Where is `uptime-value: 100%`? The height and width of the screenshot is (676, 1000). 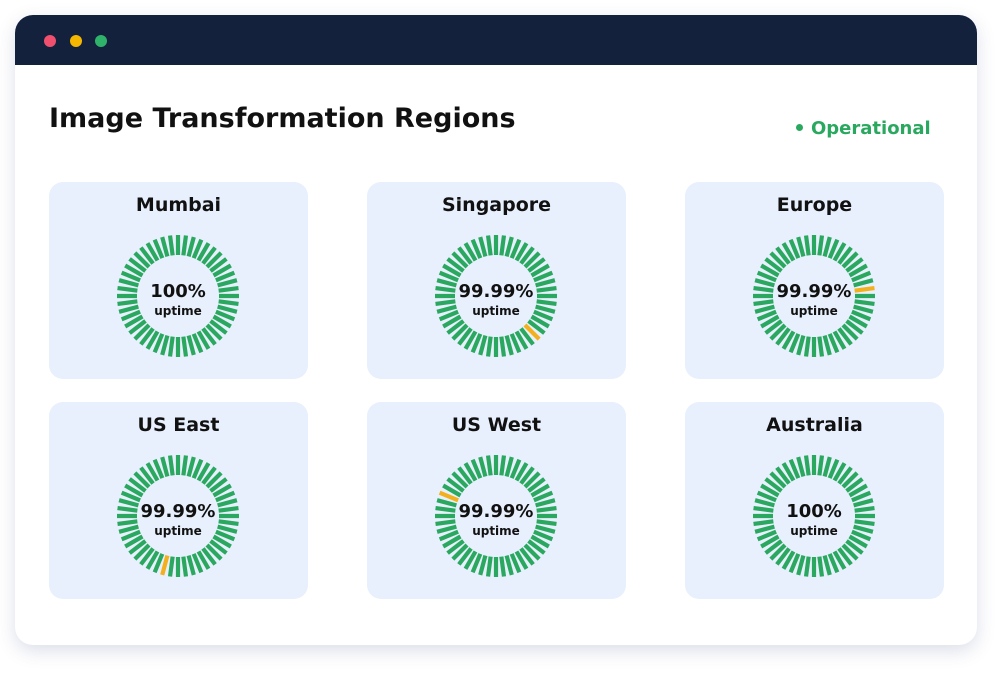 uptime-value: 100% is located at coordinates (178, 291).